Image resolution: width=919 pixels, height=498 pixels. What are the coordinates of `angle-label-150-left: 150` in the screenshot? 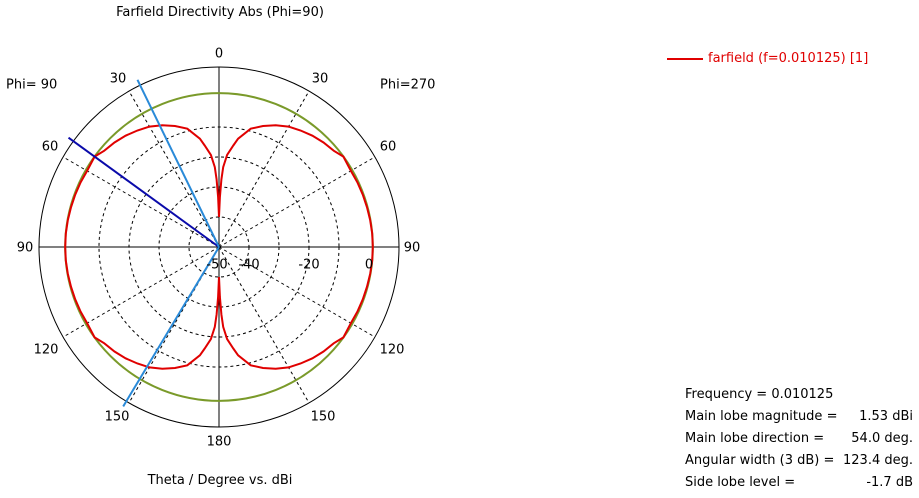 It's located at (117, 417).